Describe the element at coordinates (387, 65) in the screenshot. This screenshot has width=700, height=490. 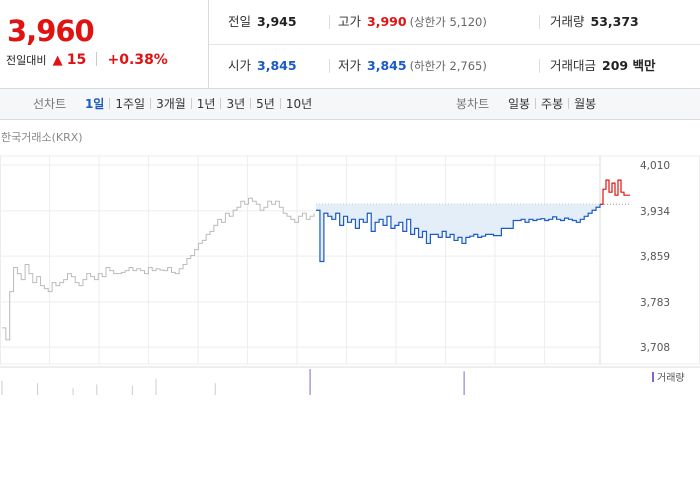
I see `low-value: 3,845` at that location.